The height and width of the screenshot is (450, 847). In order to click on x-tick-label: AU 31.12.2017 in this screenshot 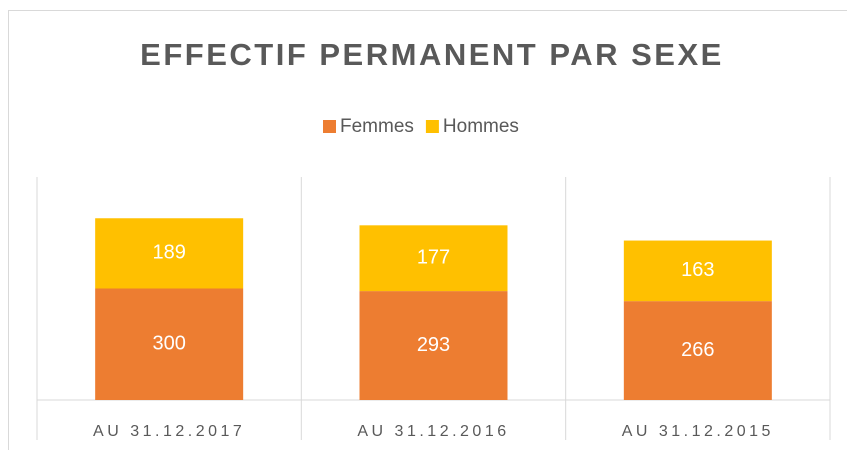, I will do `click(169, 431)`.